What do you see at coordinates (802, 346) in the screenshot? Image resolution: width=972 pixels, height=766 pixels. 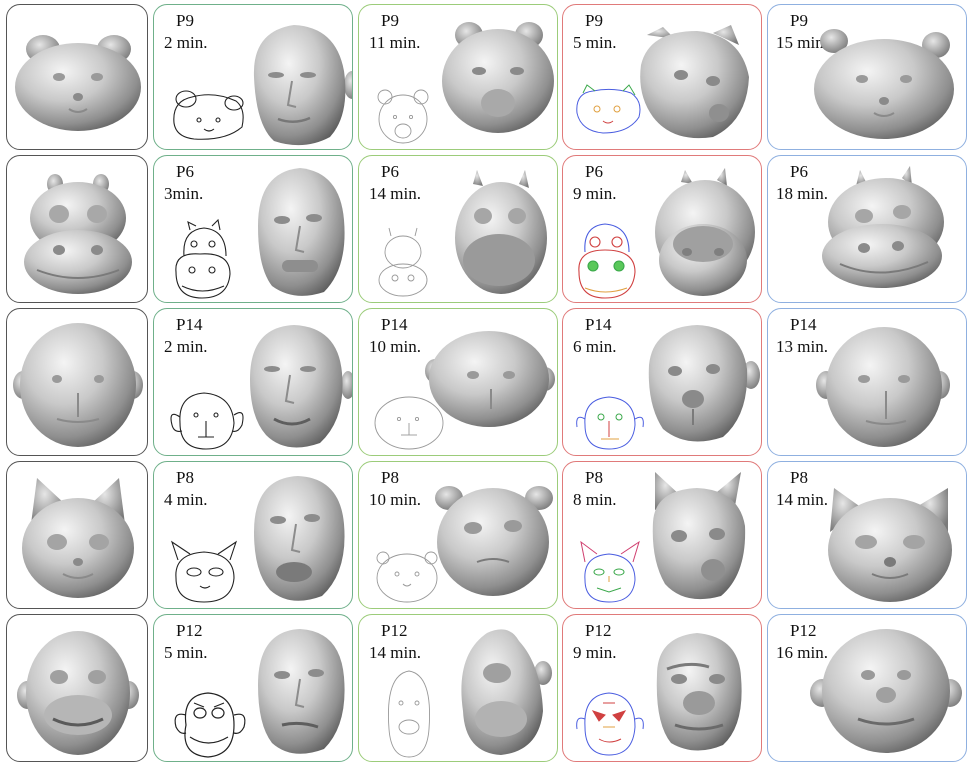 I see `time-label: 13 min.` at bounding box center [802, 346].